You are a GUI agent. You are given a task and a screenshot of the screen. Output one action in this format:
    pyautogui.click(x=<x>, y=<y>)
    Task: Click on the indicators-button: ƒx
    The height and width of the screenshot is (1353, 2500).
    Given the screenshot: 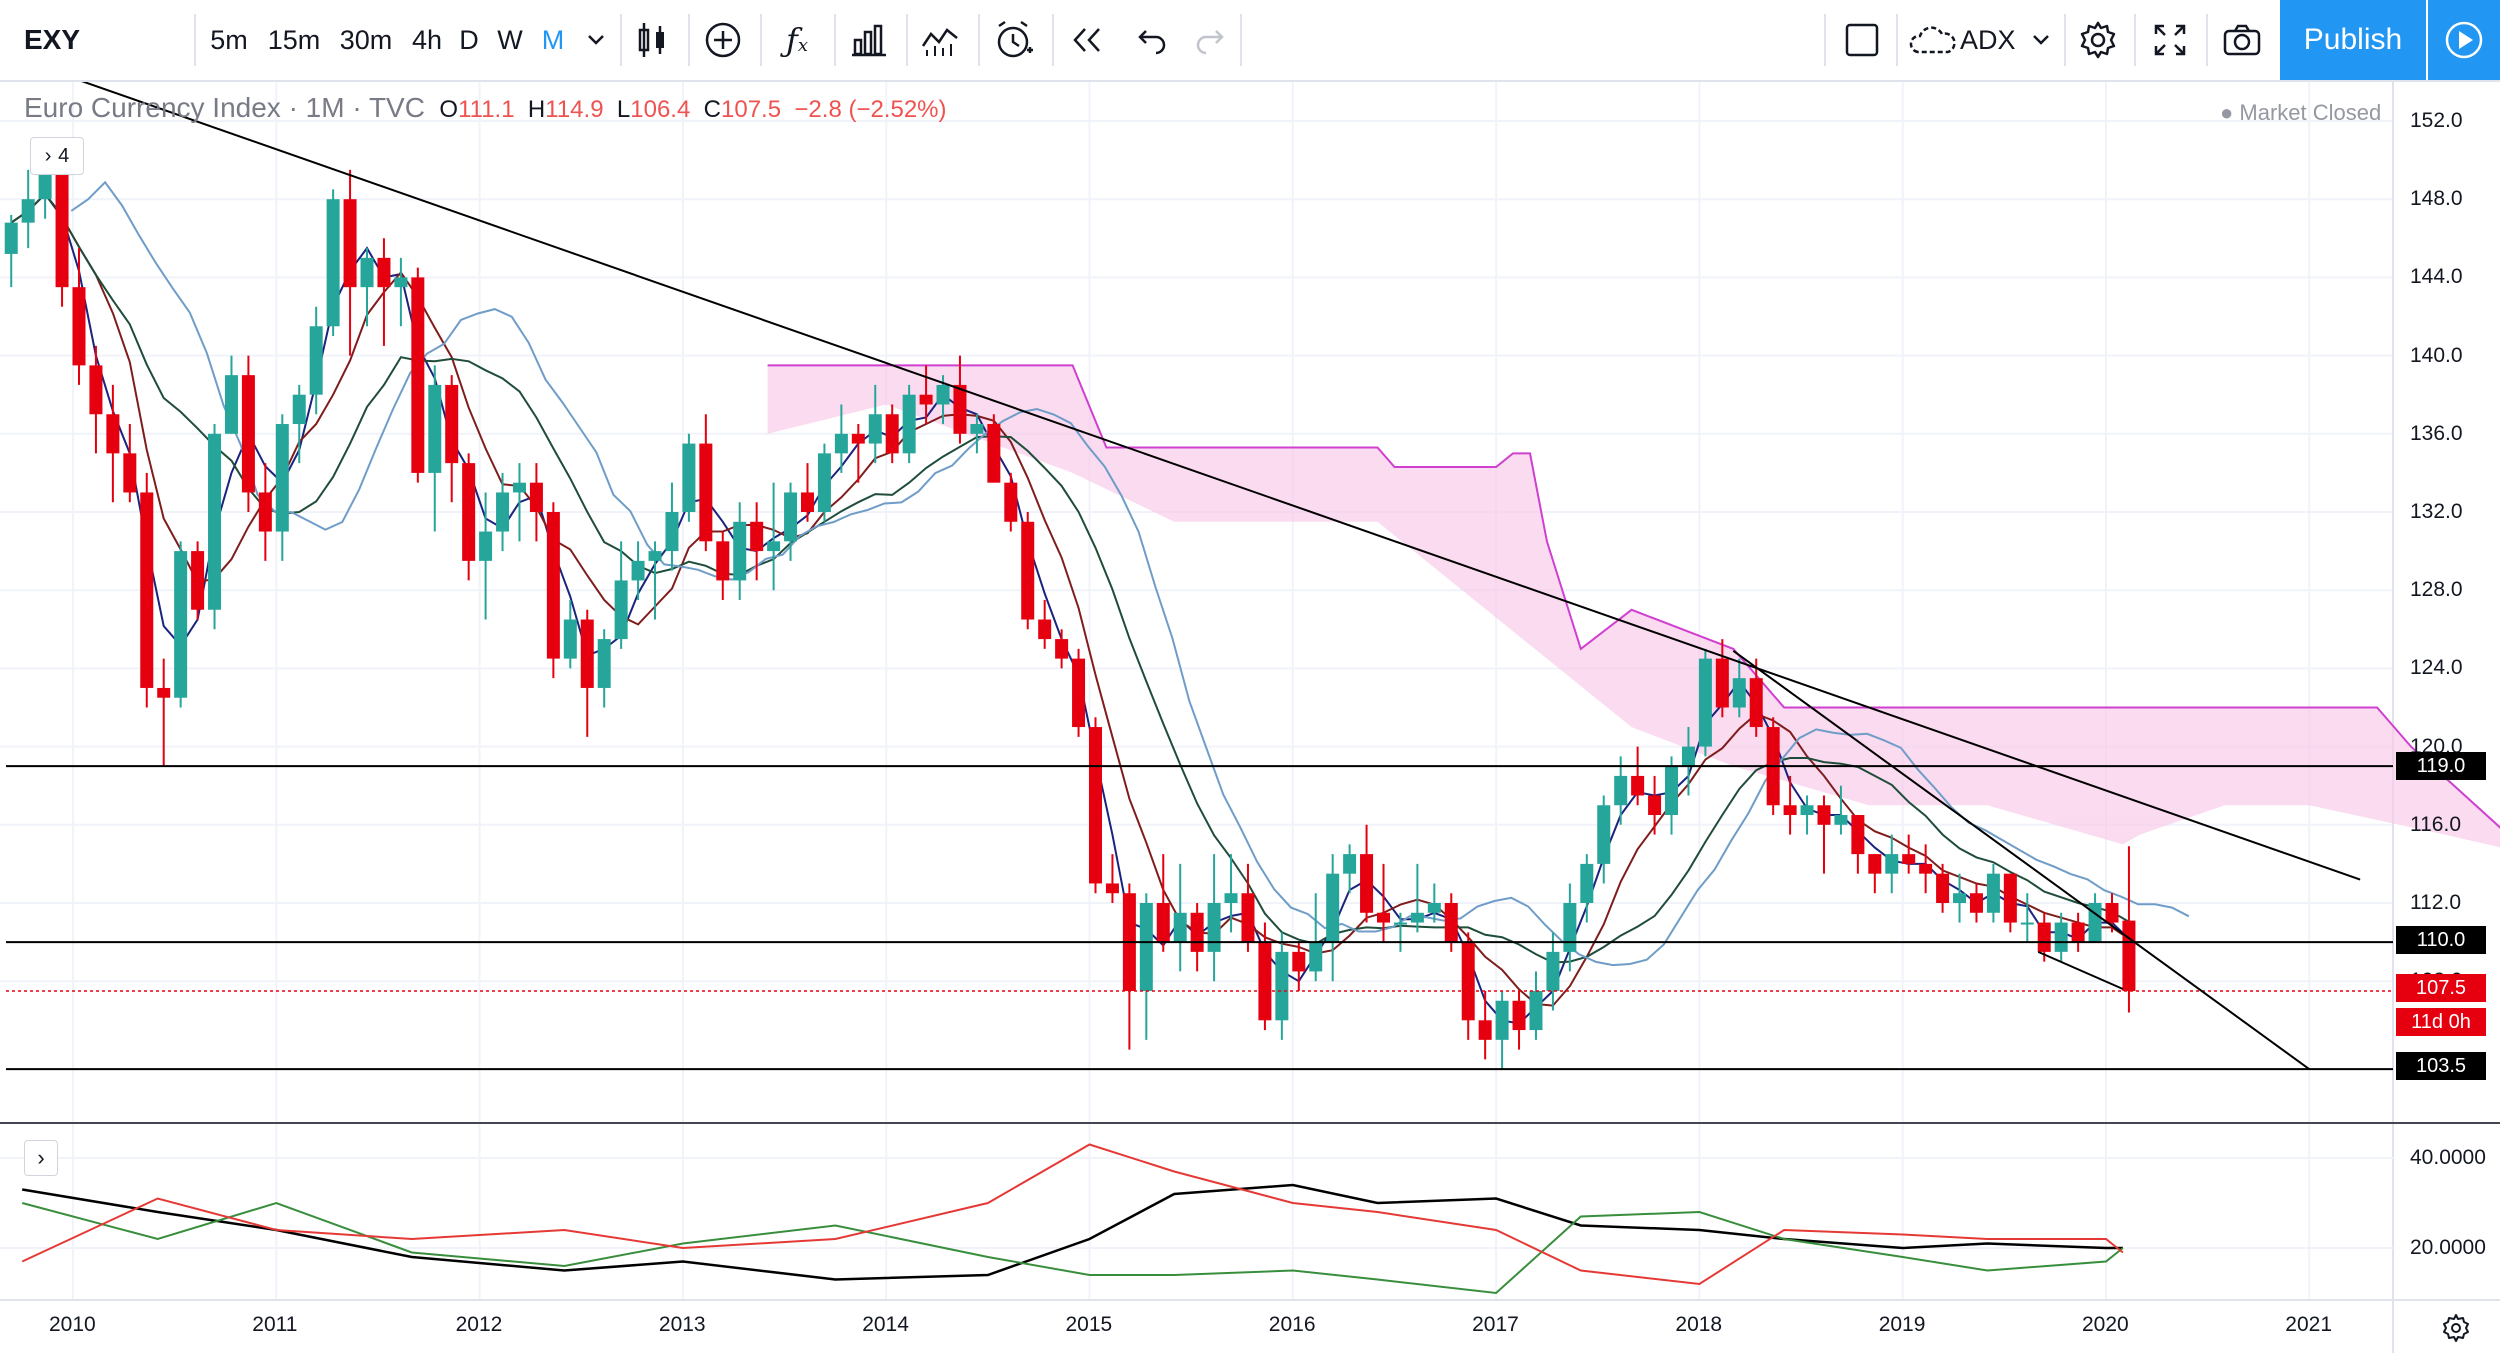 What is the action you would take?
    pyautogui.click(x=797, y=40)
    